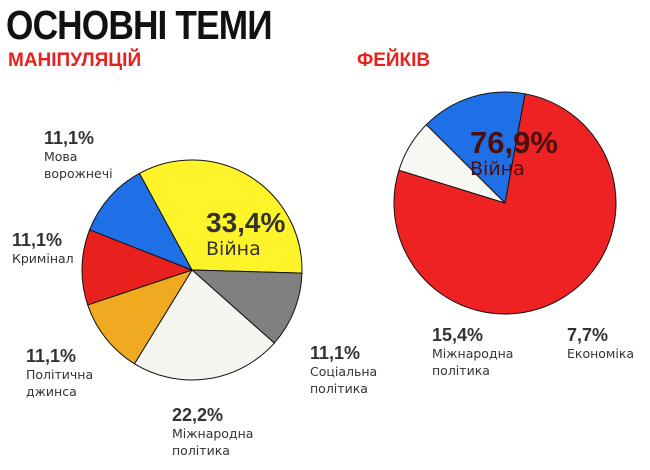 This screenshot has height=470, width=650. I want to click on fakes-international-name-1: Міжнародна, so click(473, 353).